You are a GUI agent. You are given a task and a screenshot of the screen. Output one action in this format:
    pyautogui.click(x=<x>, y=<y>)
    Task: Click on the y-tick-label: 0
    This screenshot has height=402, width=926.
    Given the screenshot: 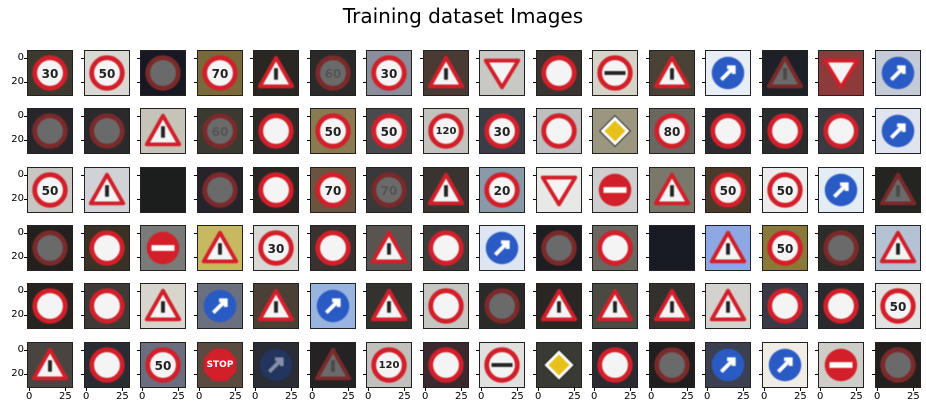 What is the action you would take?
    pyautogui.click(x=20, y=290)
    